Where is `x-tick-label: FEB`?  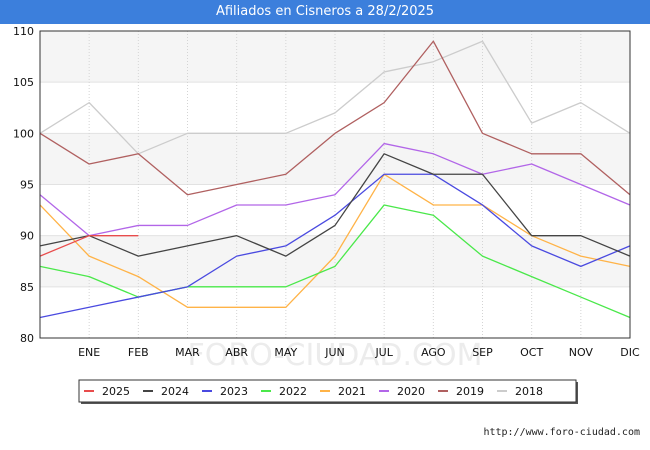
x-tick-label: FEB is located at coordinates (138, 352).